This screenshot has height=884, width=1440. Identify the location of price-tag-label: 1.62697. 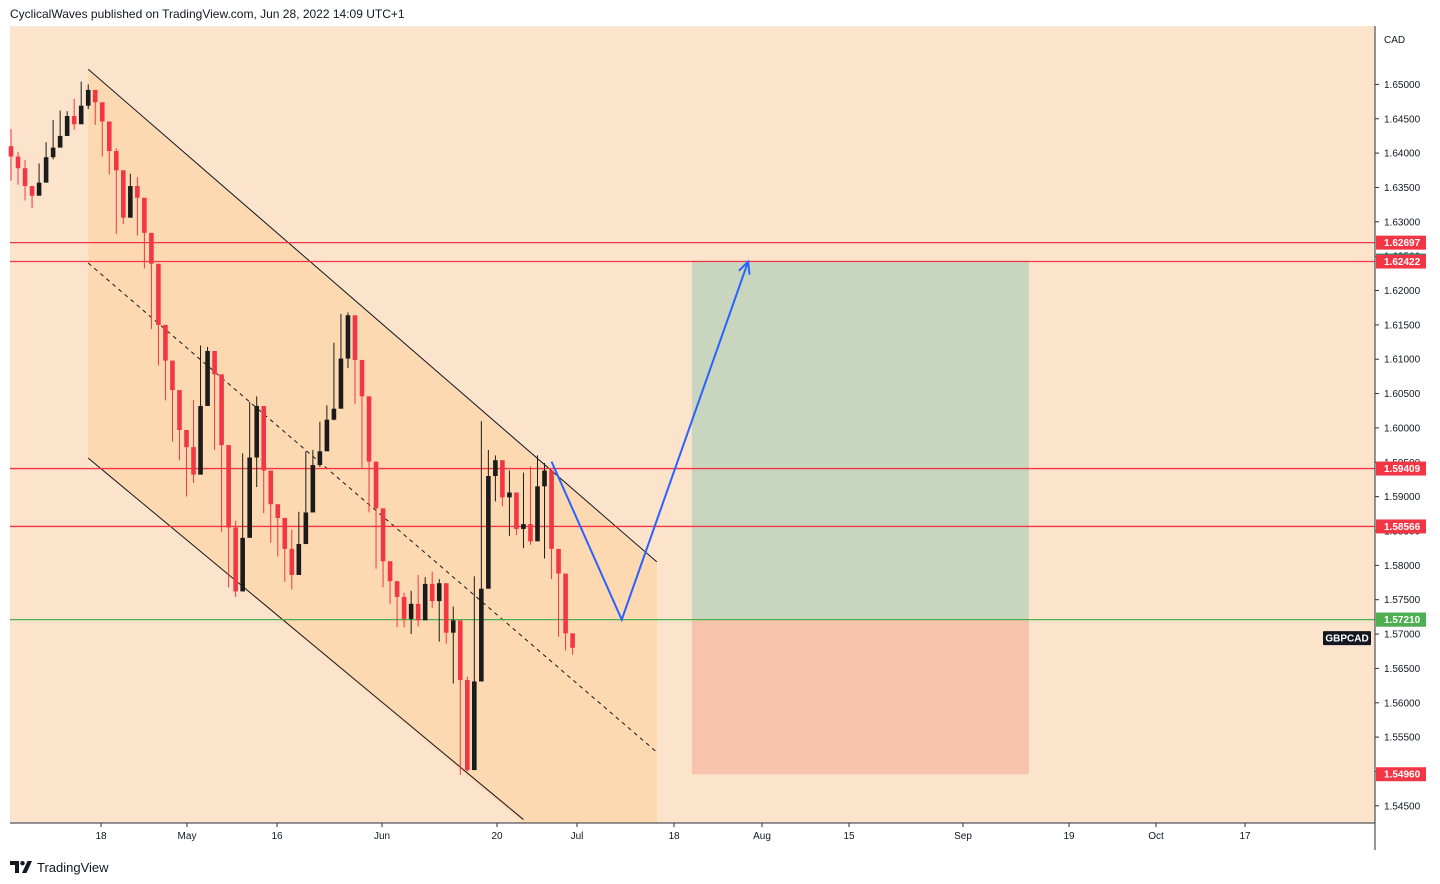
(1402, 243).